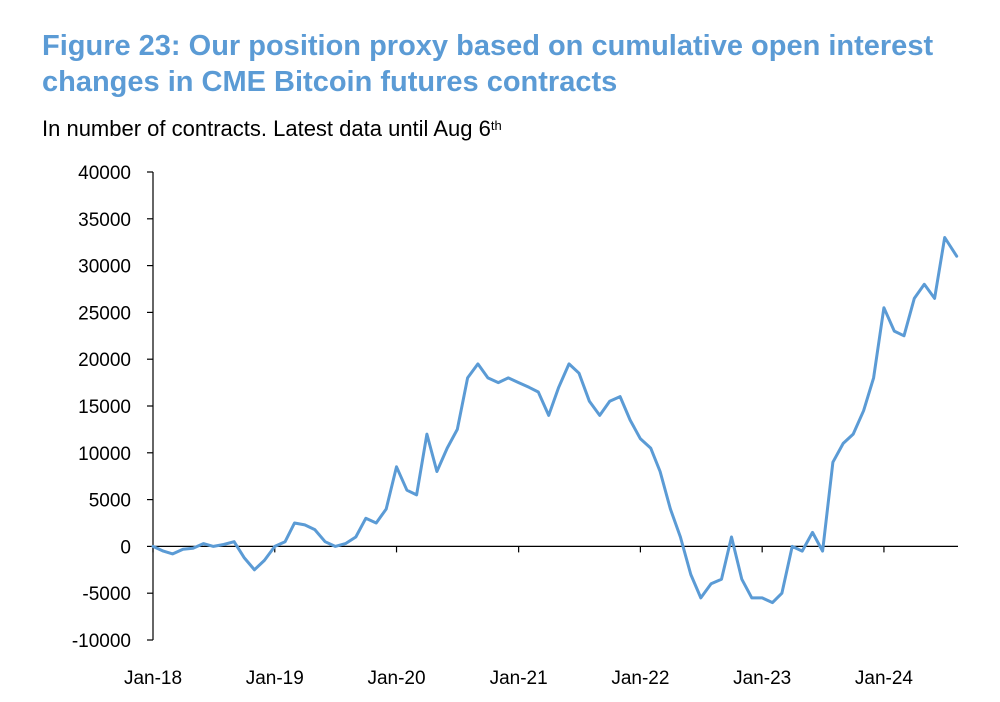  What do you see at coordinates (110, 501) in the screenshot?
I see `y-tick-label: 5000` at bounding box center [110, 501].